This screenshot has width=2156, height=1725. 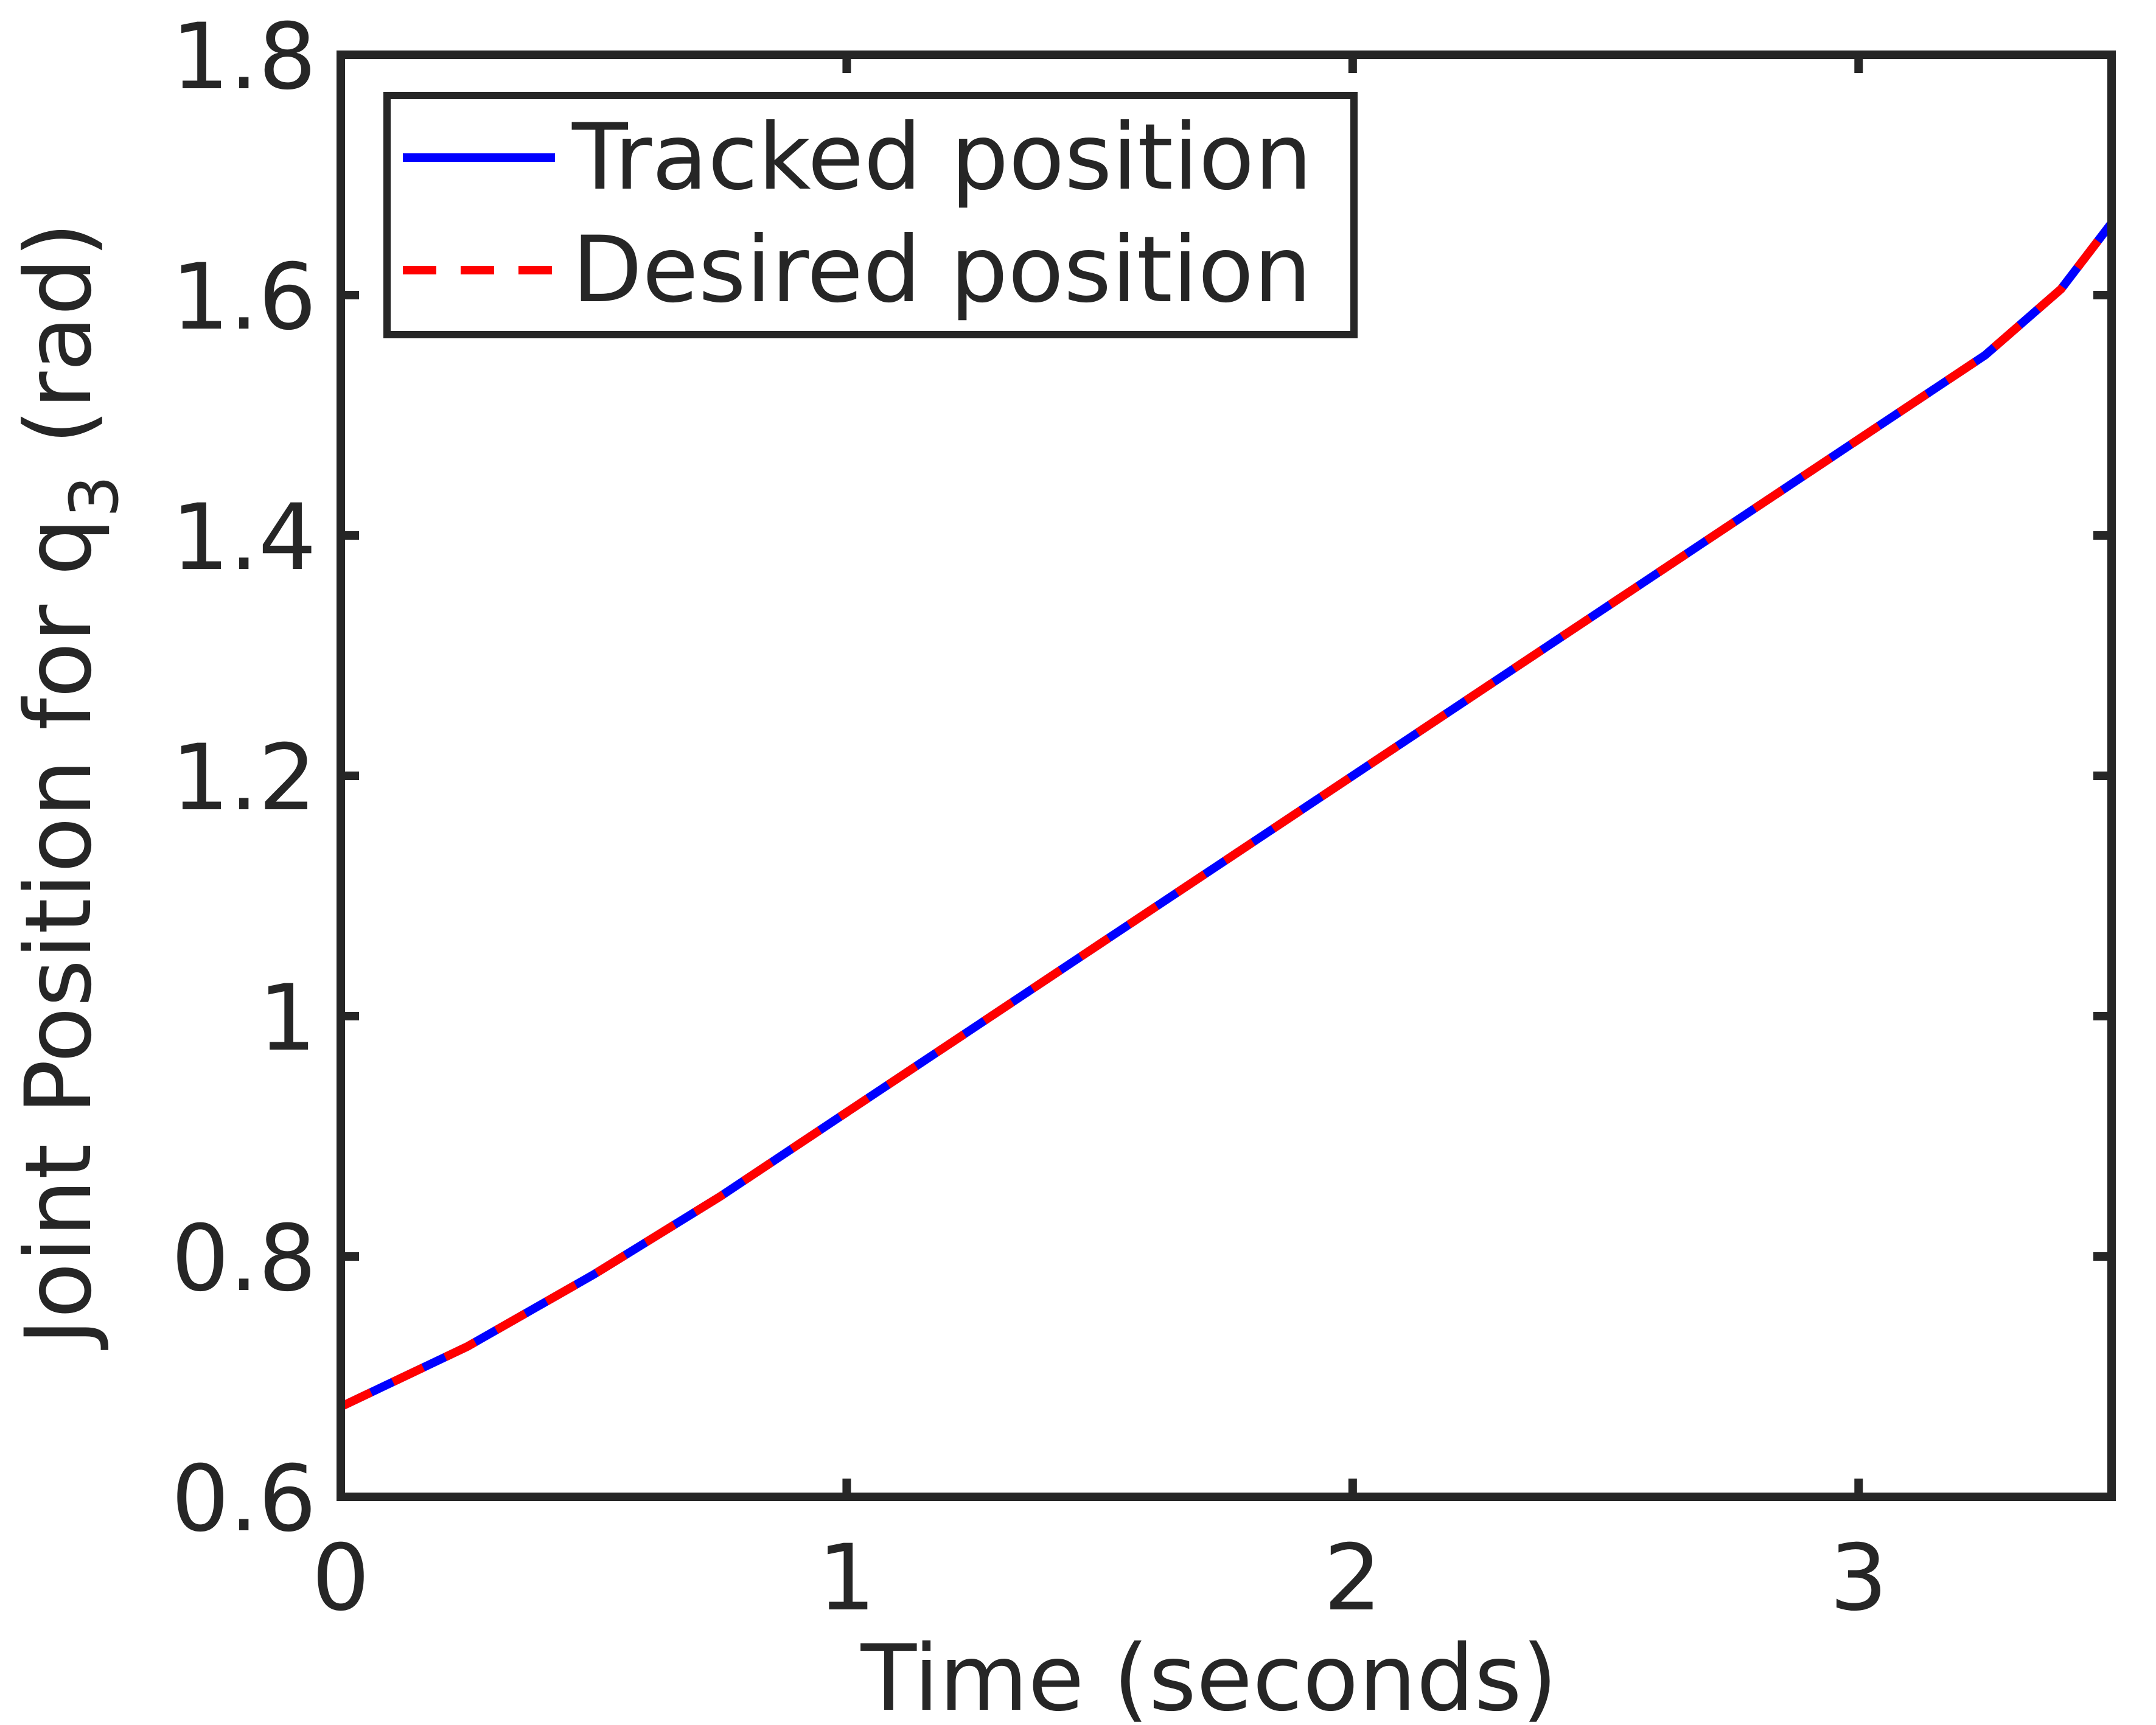 What do you see at coordinates (1353, 1578) in the screenshot?
I see `x-tick-label: 2` at bounding box center [1353, 1578].